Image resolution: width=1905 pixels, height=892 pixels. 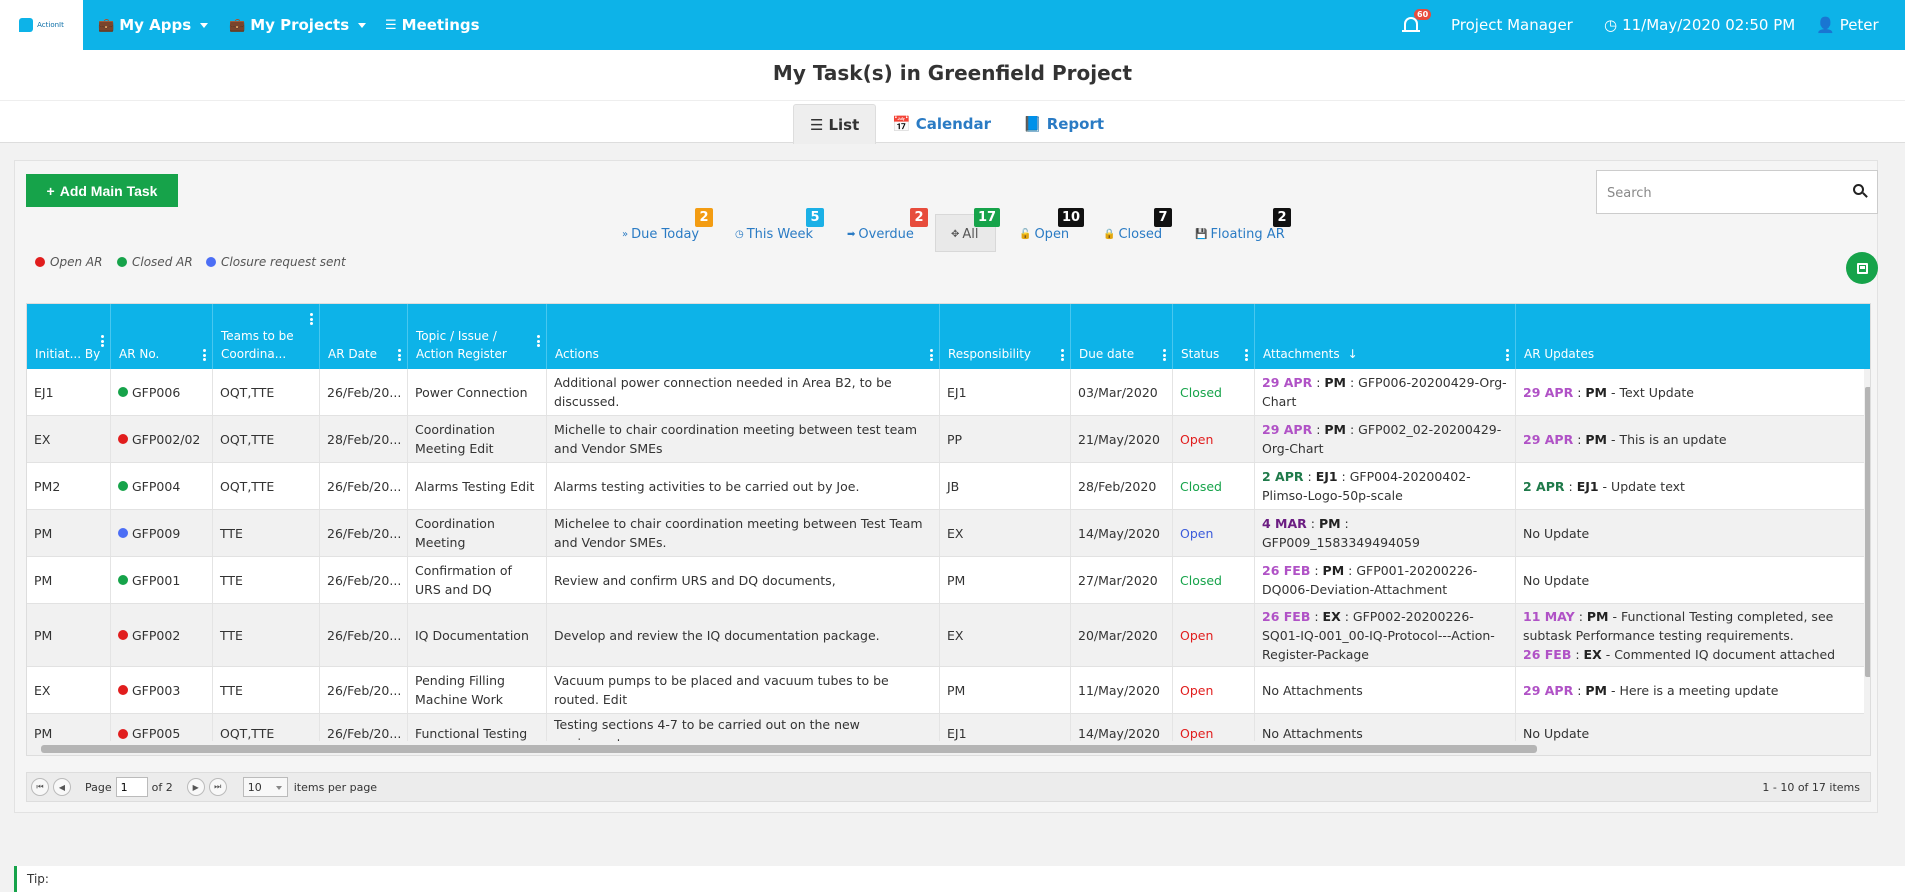 What do you see at coordinates (102, 190) in the screenshot?
I see `add-main-task-button: + Add Main Task` at bounding box center [102, 190].